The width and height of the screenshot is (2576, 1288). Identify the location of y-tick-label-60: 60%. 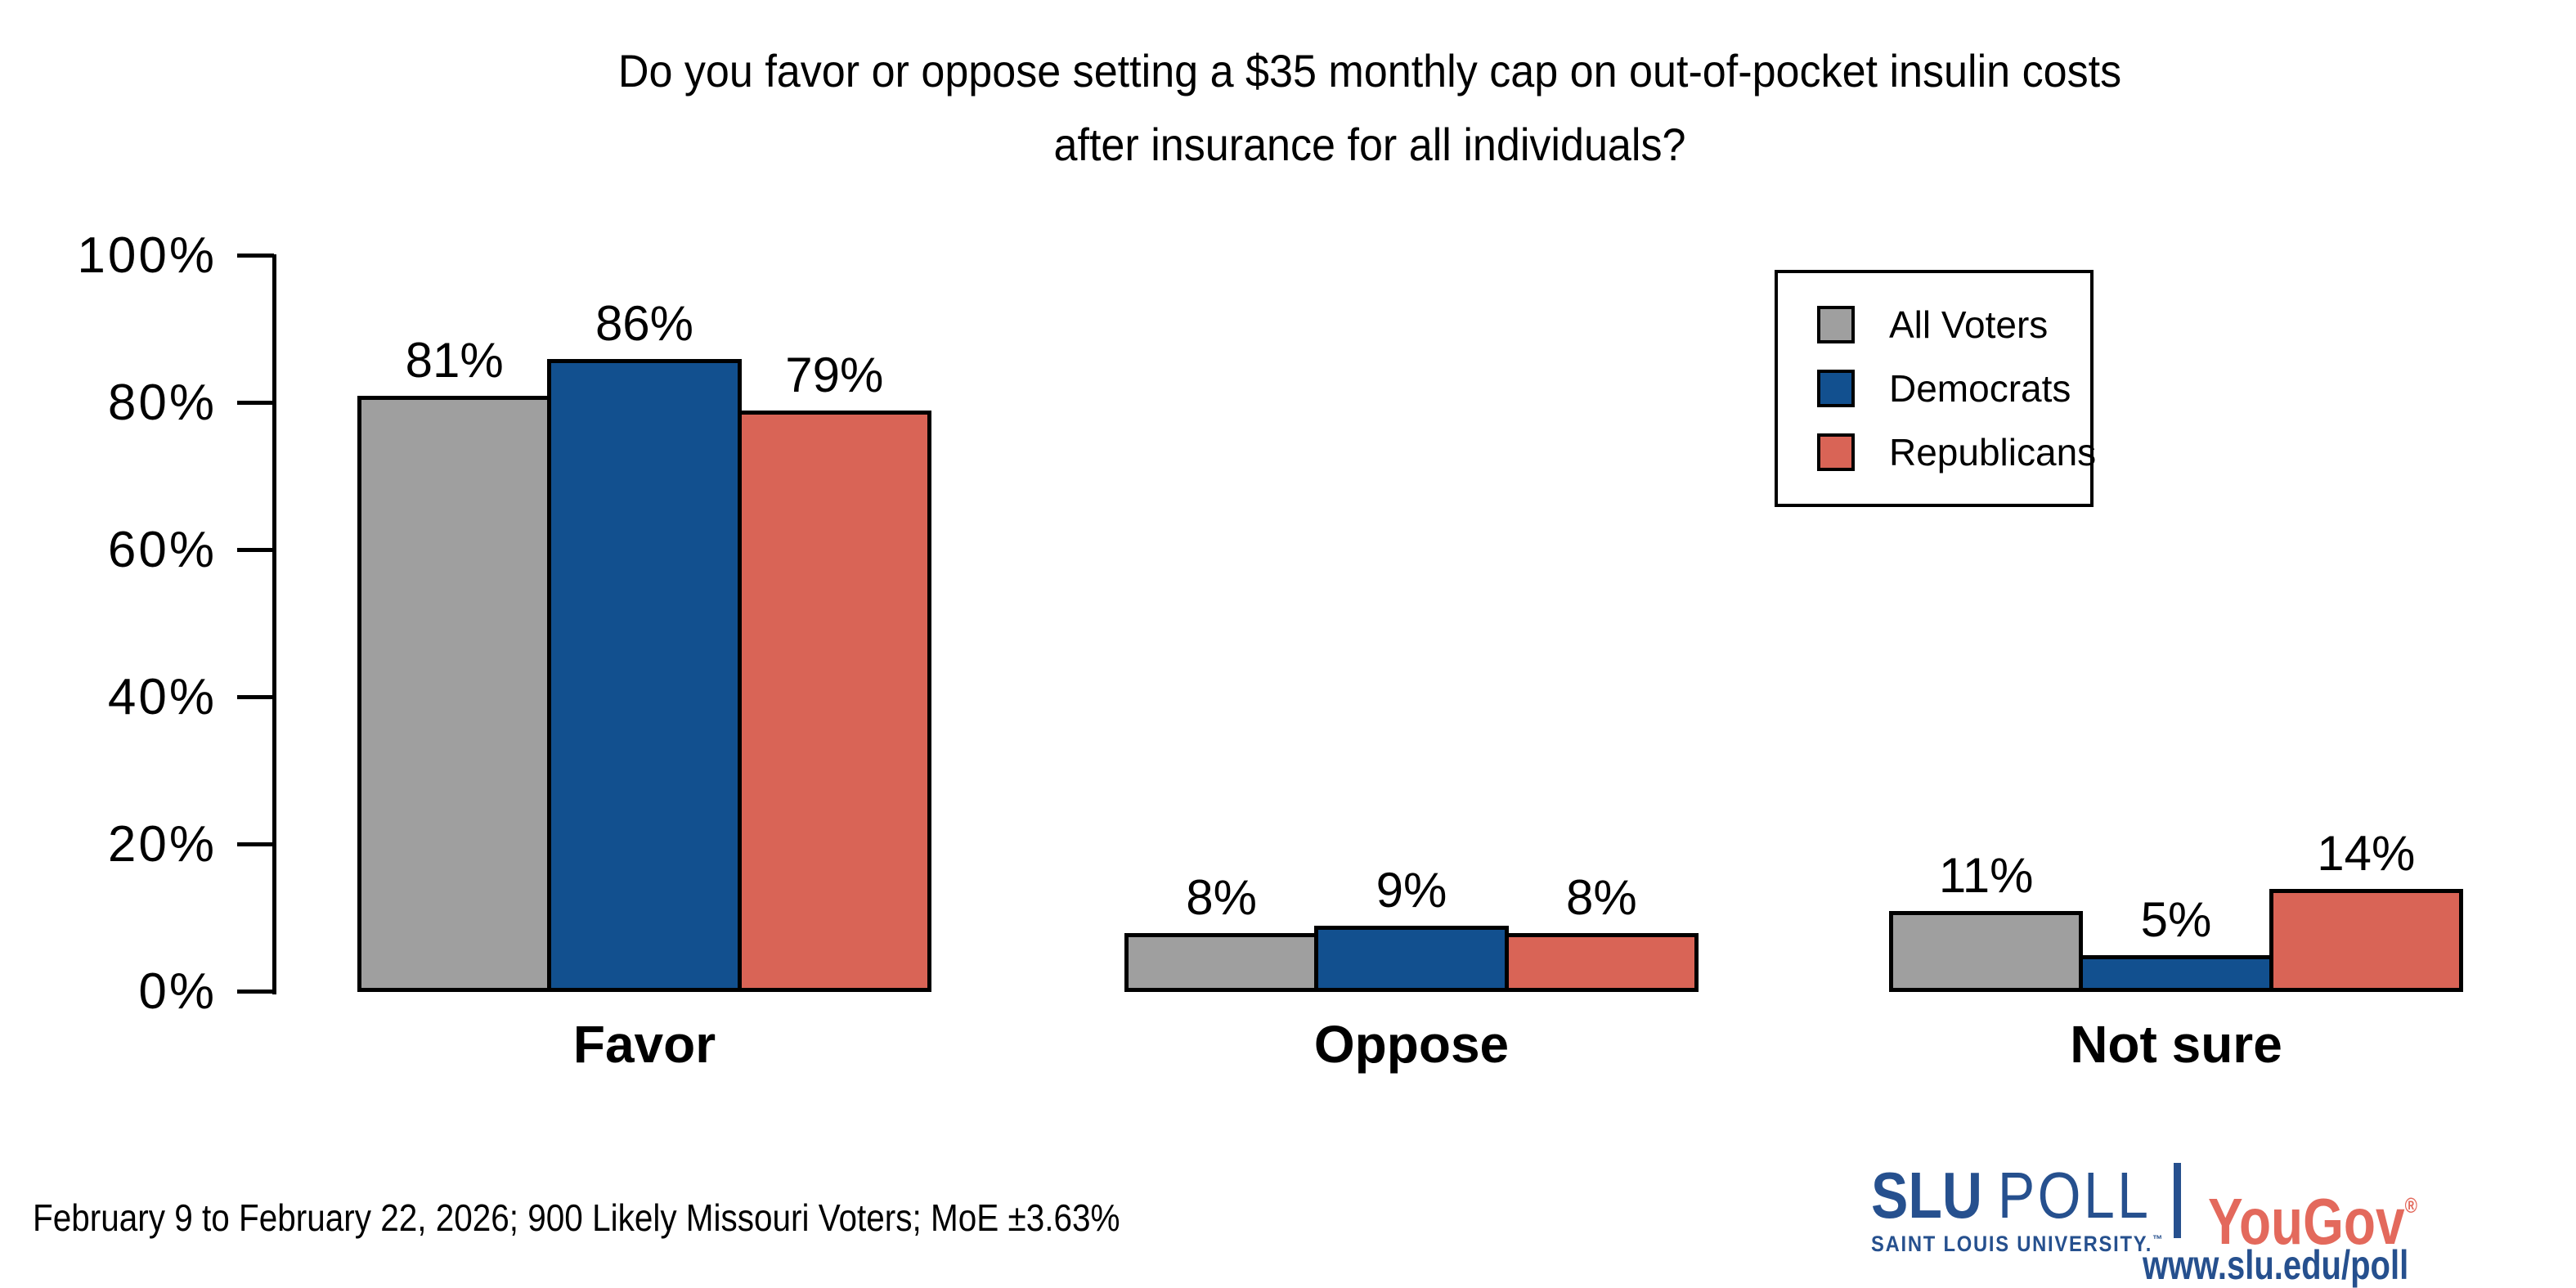
(162, 550).